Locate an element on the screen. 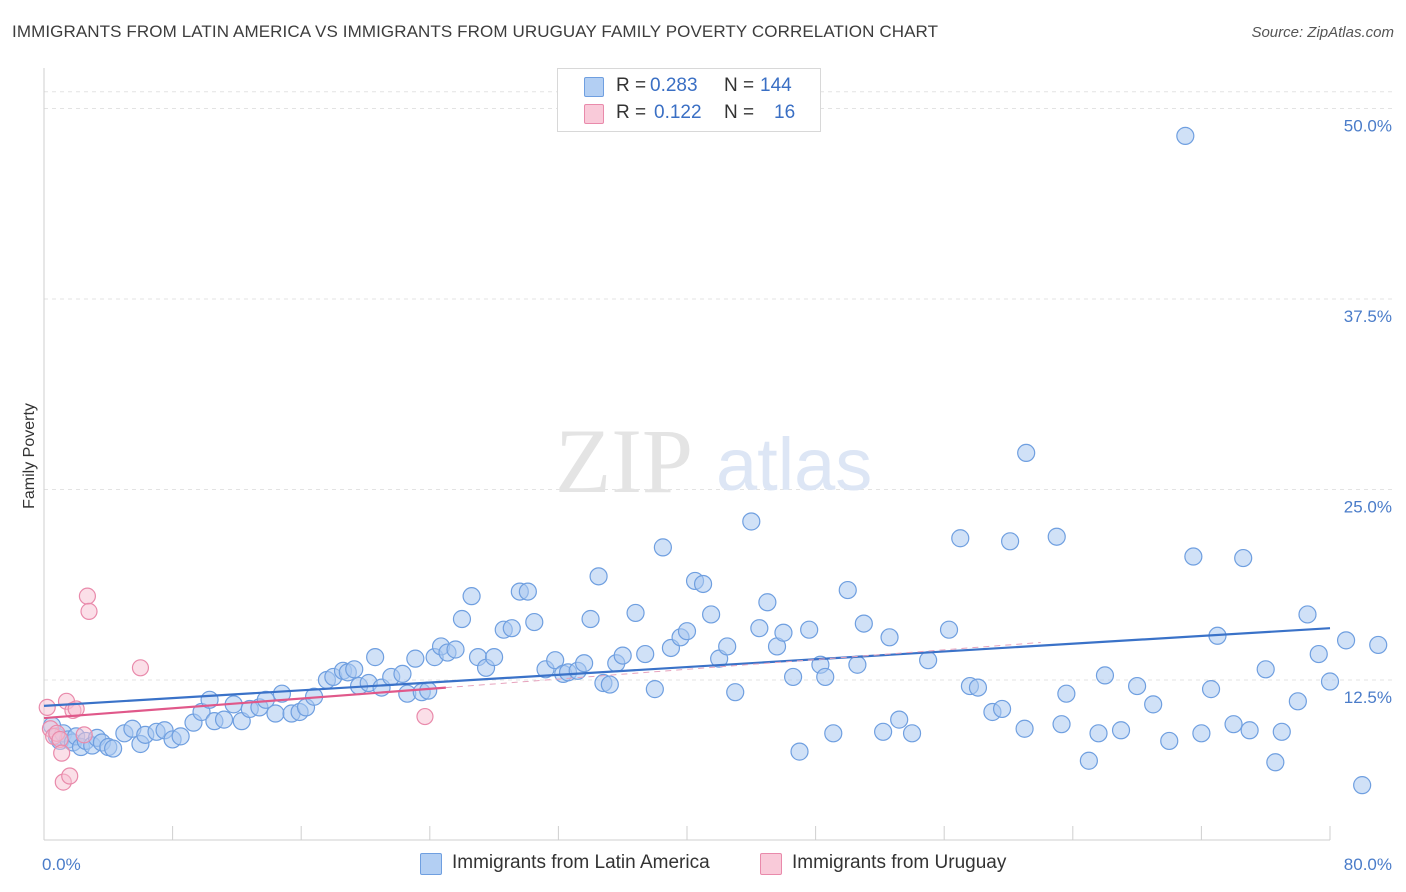 This screenshot has height=892, width=1406. watermark-atlas: atlas is located at coordinates (794, 464).